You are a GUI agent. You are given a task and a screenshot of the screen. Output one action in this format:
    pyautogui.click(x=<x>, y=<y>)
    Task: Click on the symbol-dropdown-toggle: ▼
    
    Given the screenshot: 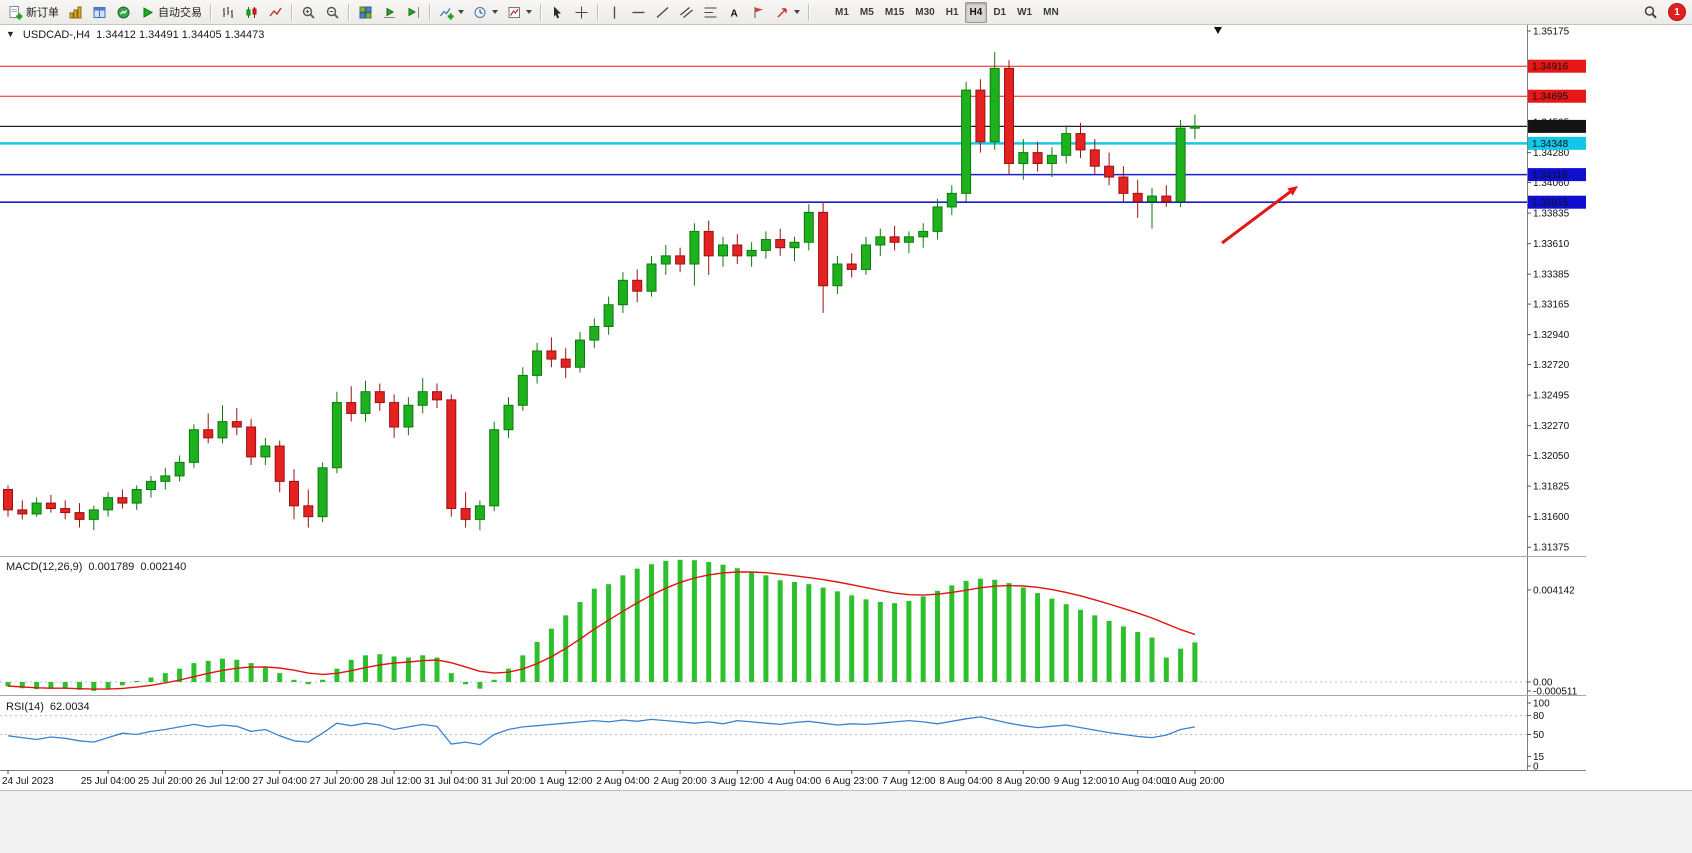 What is the action you would take?
    pyautogui.click(x=10, y=34)
    